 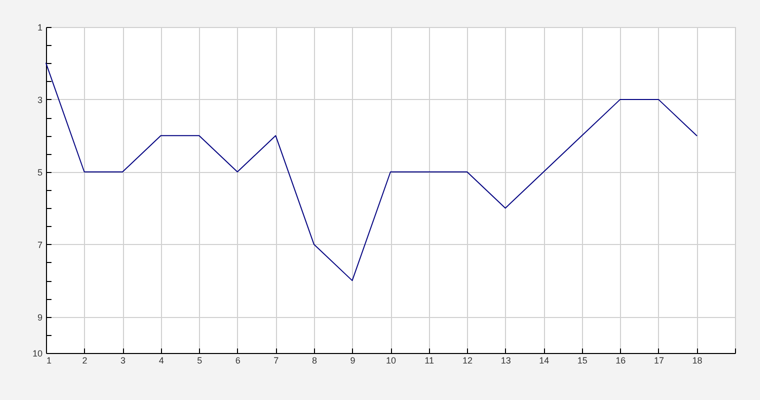 What do you see at coordinates (161, 361) in the screenshot?
I see `x-tick-label: 4` at bounding box center [161, 361].